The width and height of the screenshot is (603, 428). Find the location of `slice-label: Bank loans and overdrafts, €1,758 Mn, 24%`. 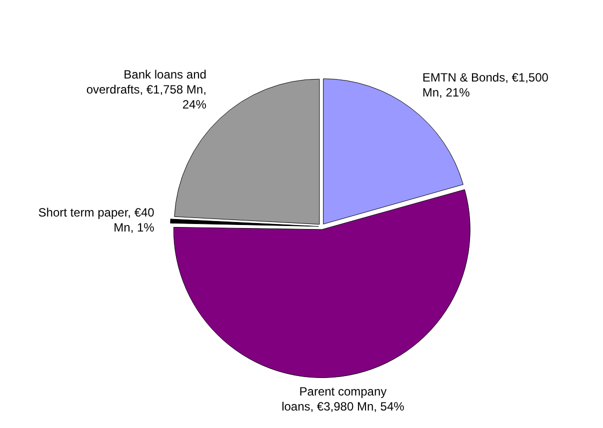

slice-label: Bank loans and overdrafts, €1,758 Mn, 24% is located at coordinates (146, 89).